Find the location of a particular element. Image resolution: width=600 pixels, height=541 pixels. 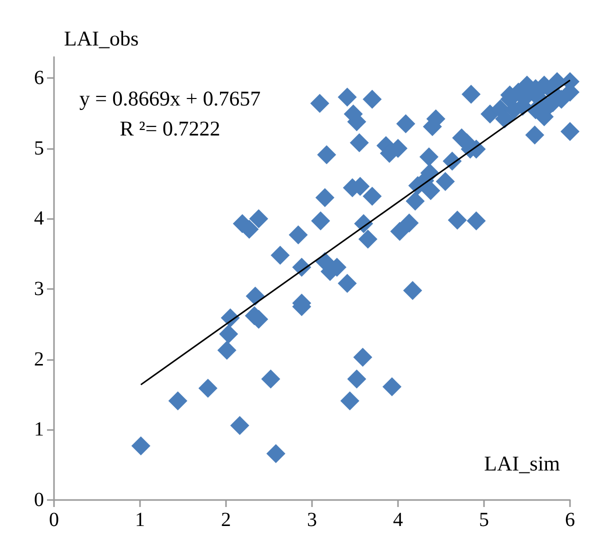

x-tick-label: 0 is located at coordinates (54, 520).